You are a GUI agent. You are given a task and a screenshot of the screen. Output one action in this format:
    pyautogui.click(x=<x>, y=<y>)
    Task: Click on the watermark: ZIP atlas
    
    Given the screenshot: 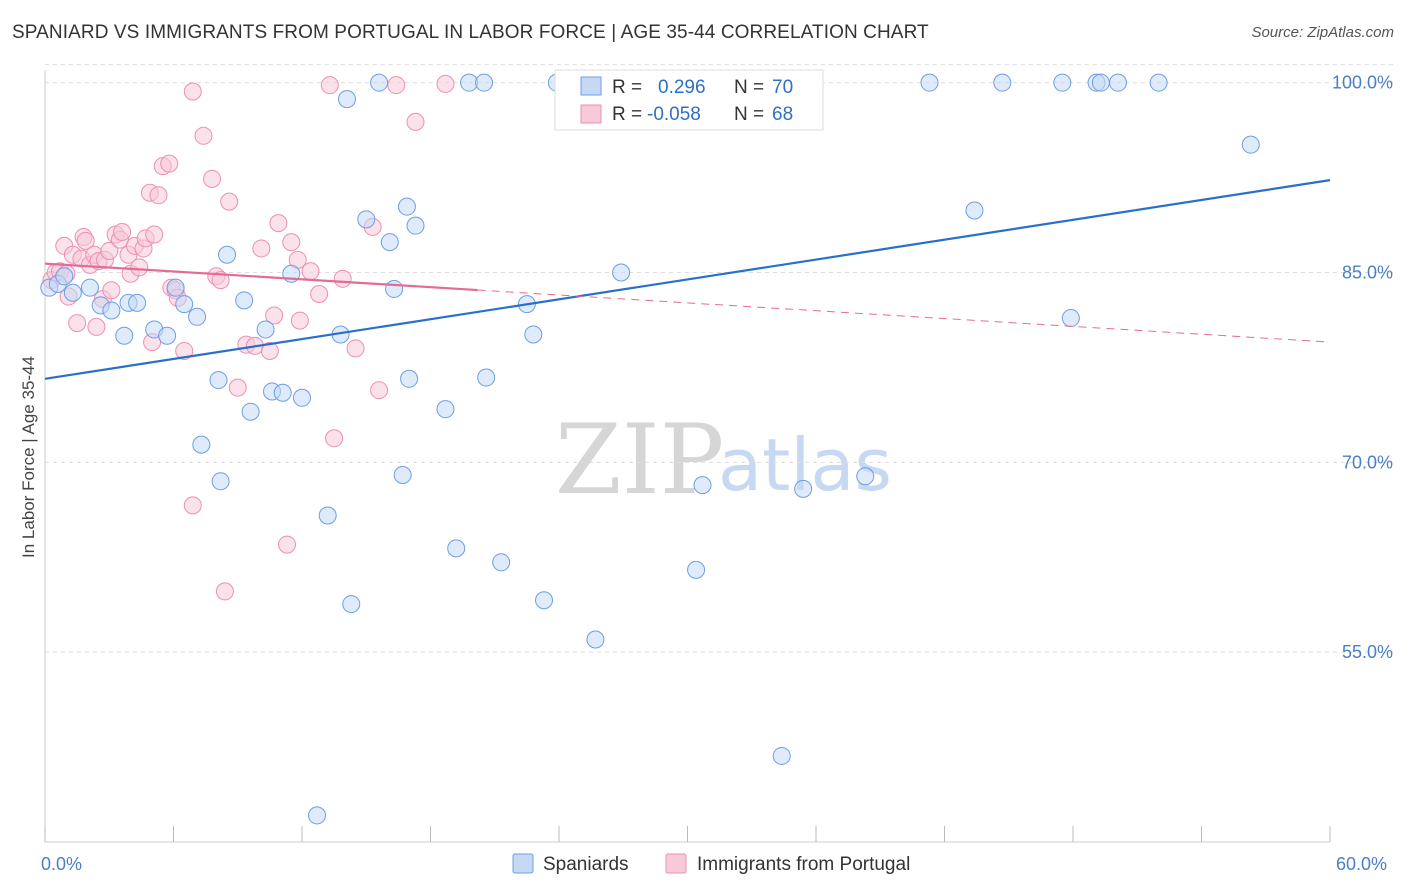 What is the action you would take?
    pyautogui.click(x=723, y=460)
    